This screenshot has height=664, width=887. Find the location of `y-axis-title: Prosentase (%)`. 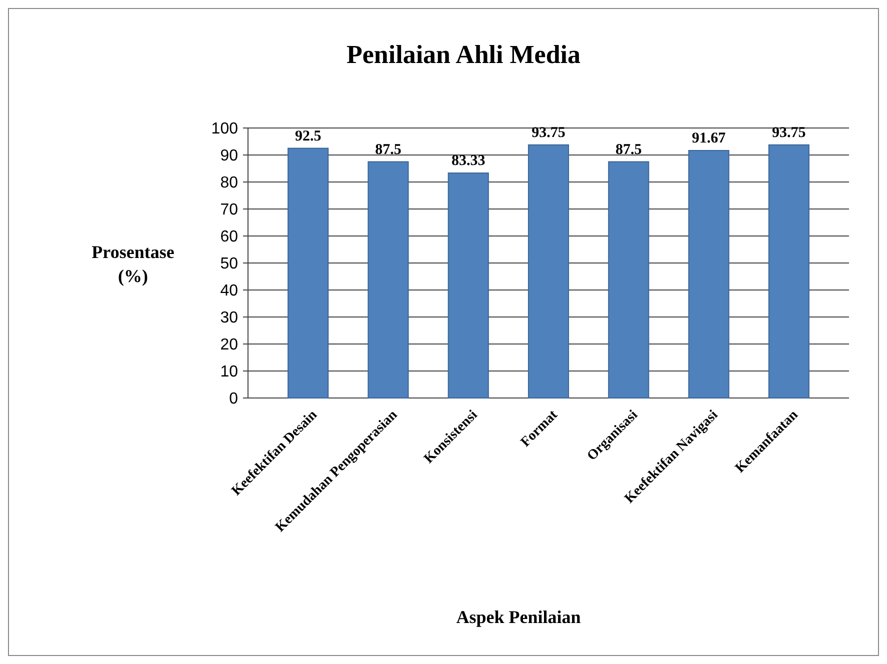

y-axis-title: Prosentase (%) is located at coordinates (133, 264).